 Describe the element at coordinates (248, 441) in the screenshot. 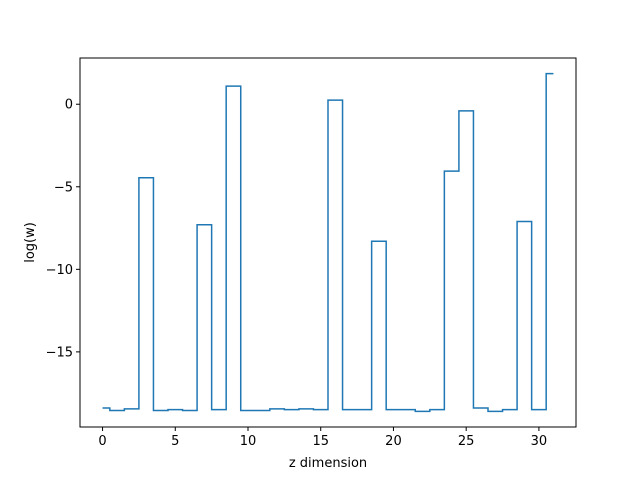

I see `x-tick-label: 10` at that location.